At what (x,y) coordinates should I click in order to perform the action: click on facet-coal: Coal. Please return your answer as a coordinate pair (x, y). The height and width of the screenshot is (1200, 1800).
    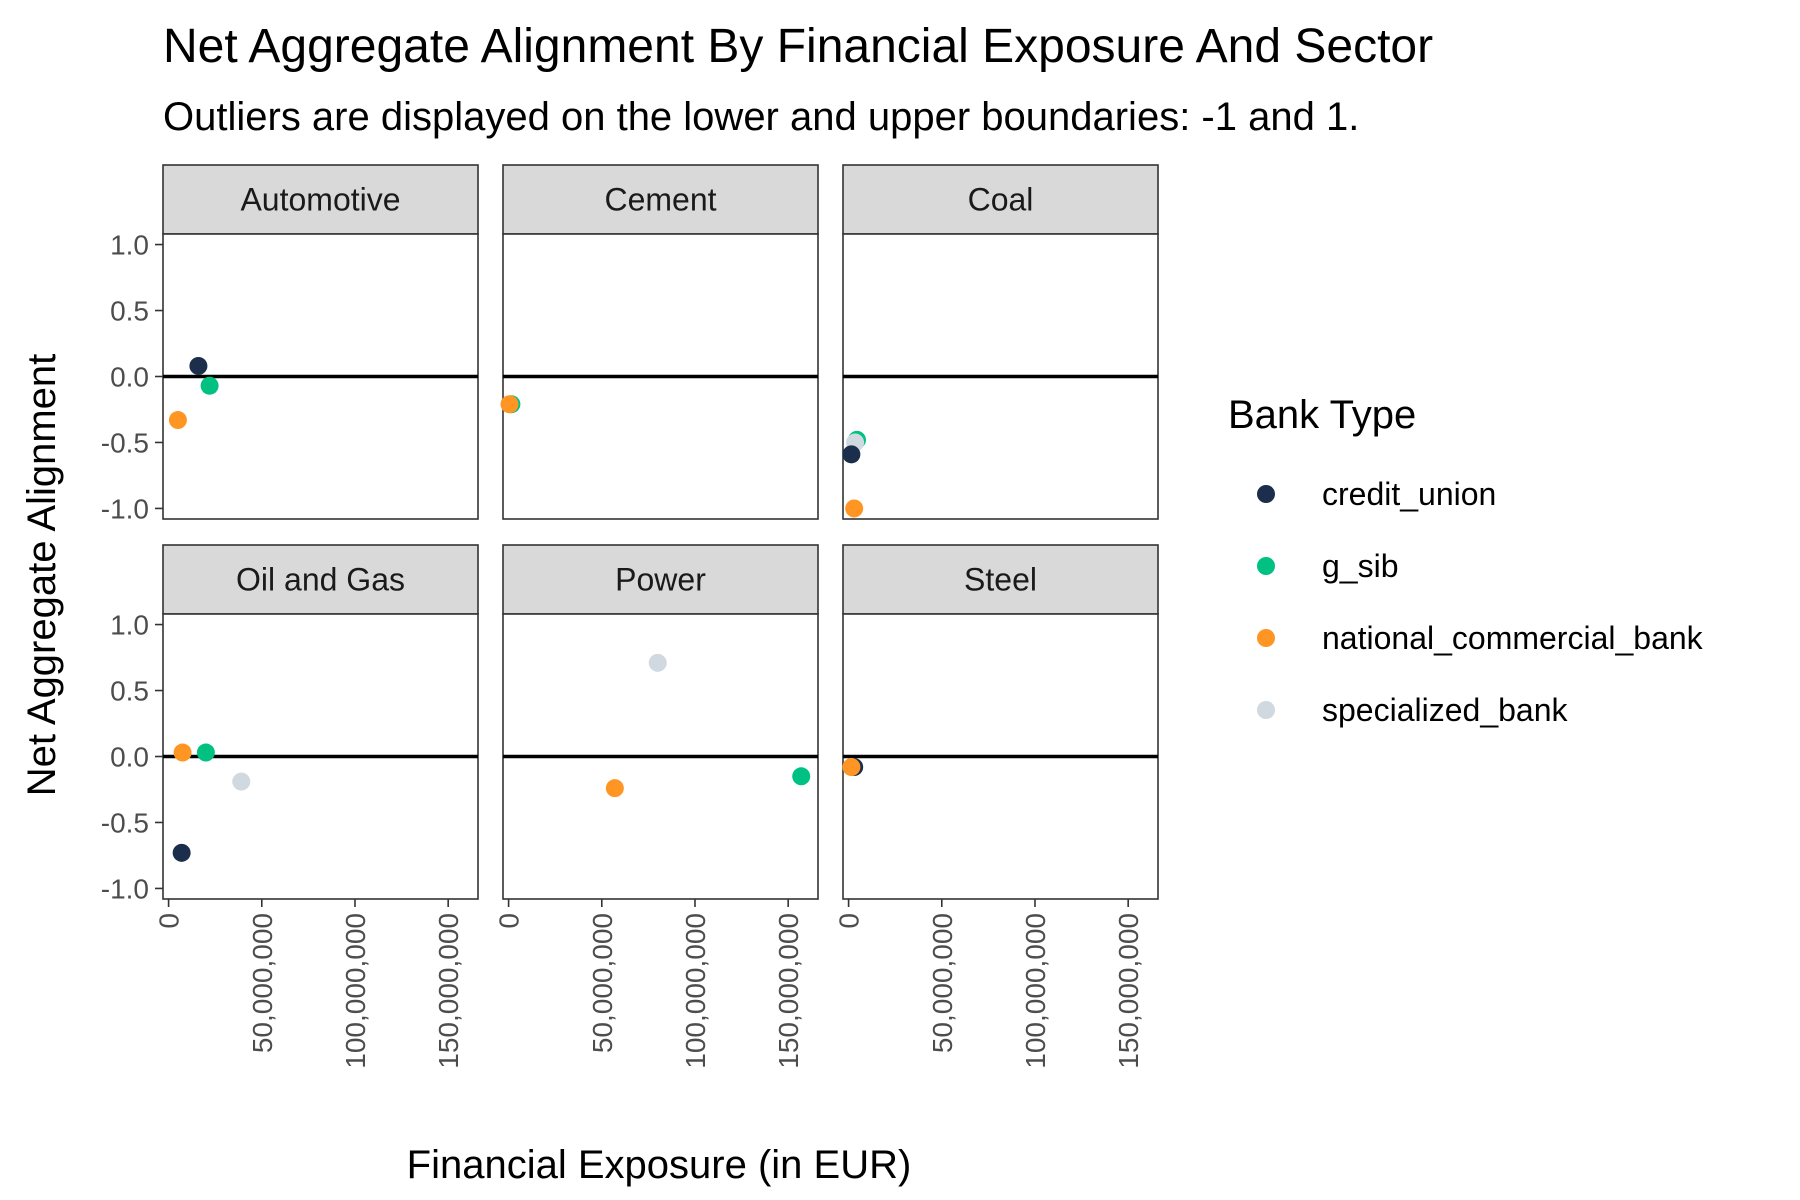
    Looking at the image, I should click on (1000, 342).